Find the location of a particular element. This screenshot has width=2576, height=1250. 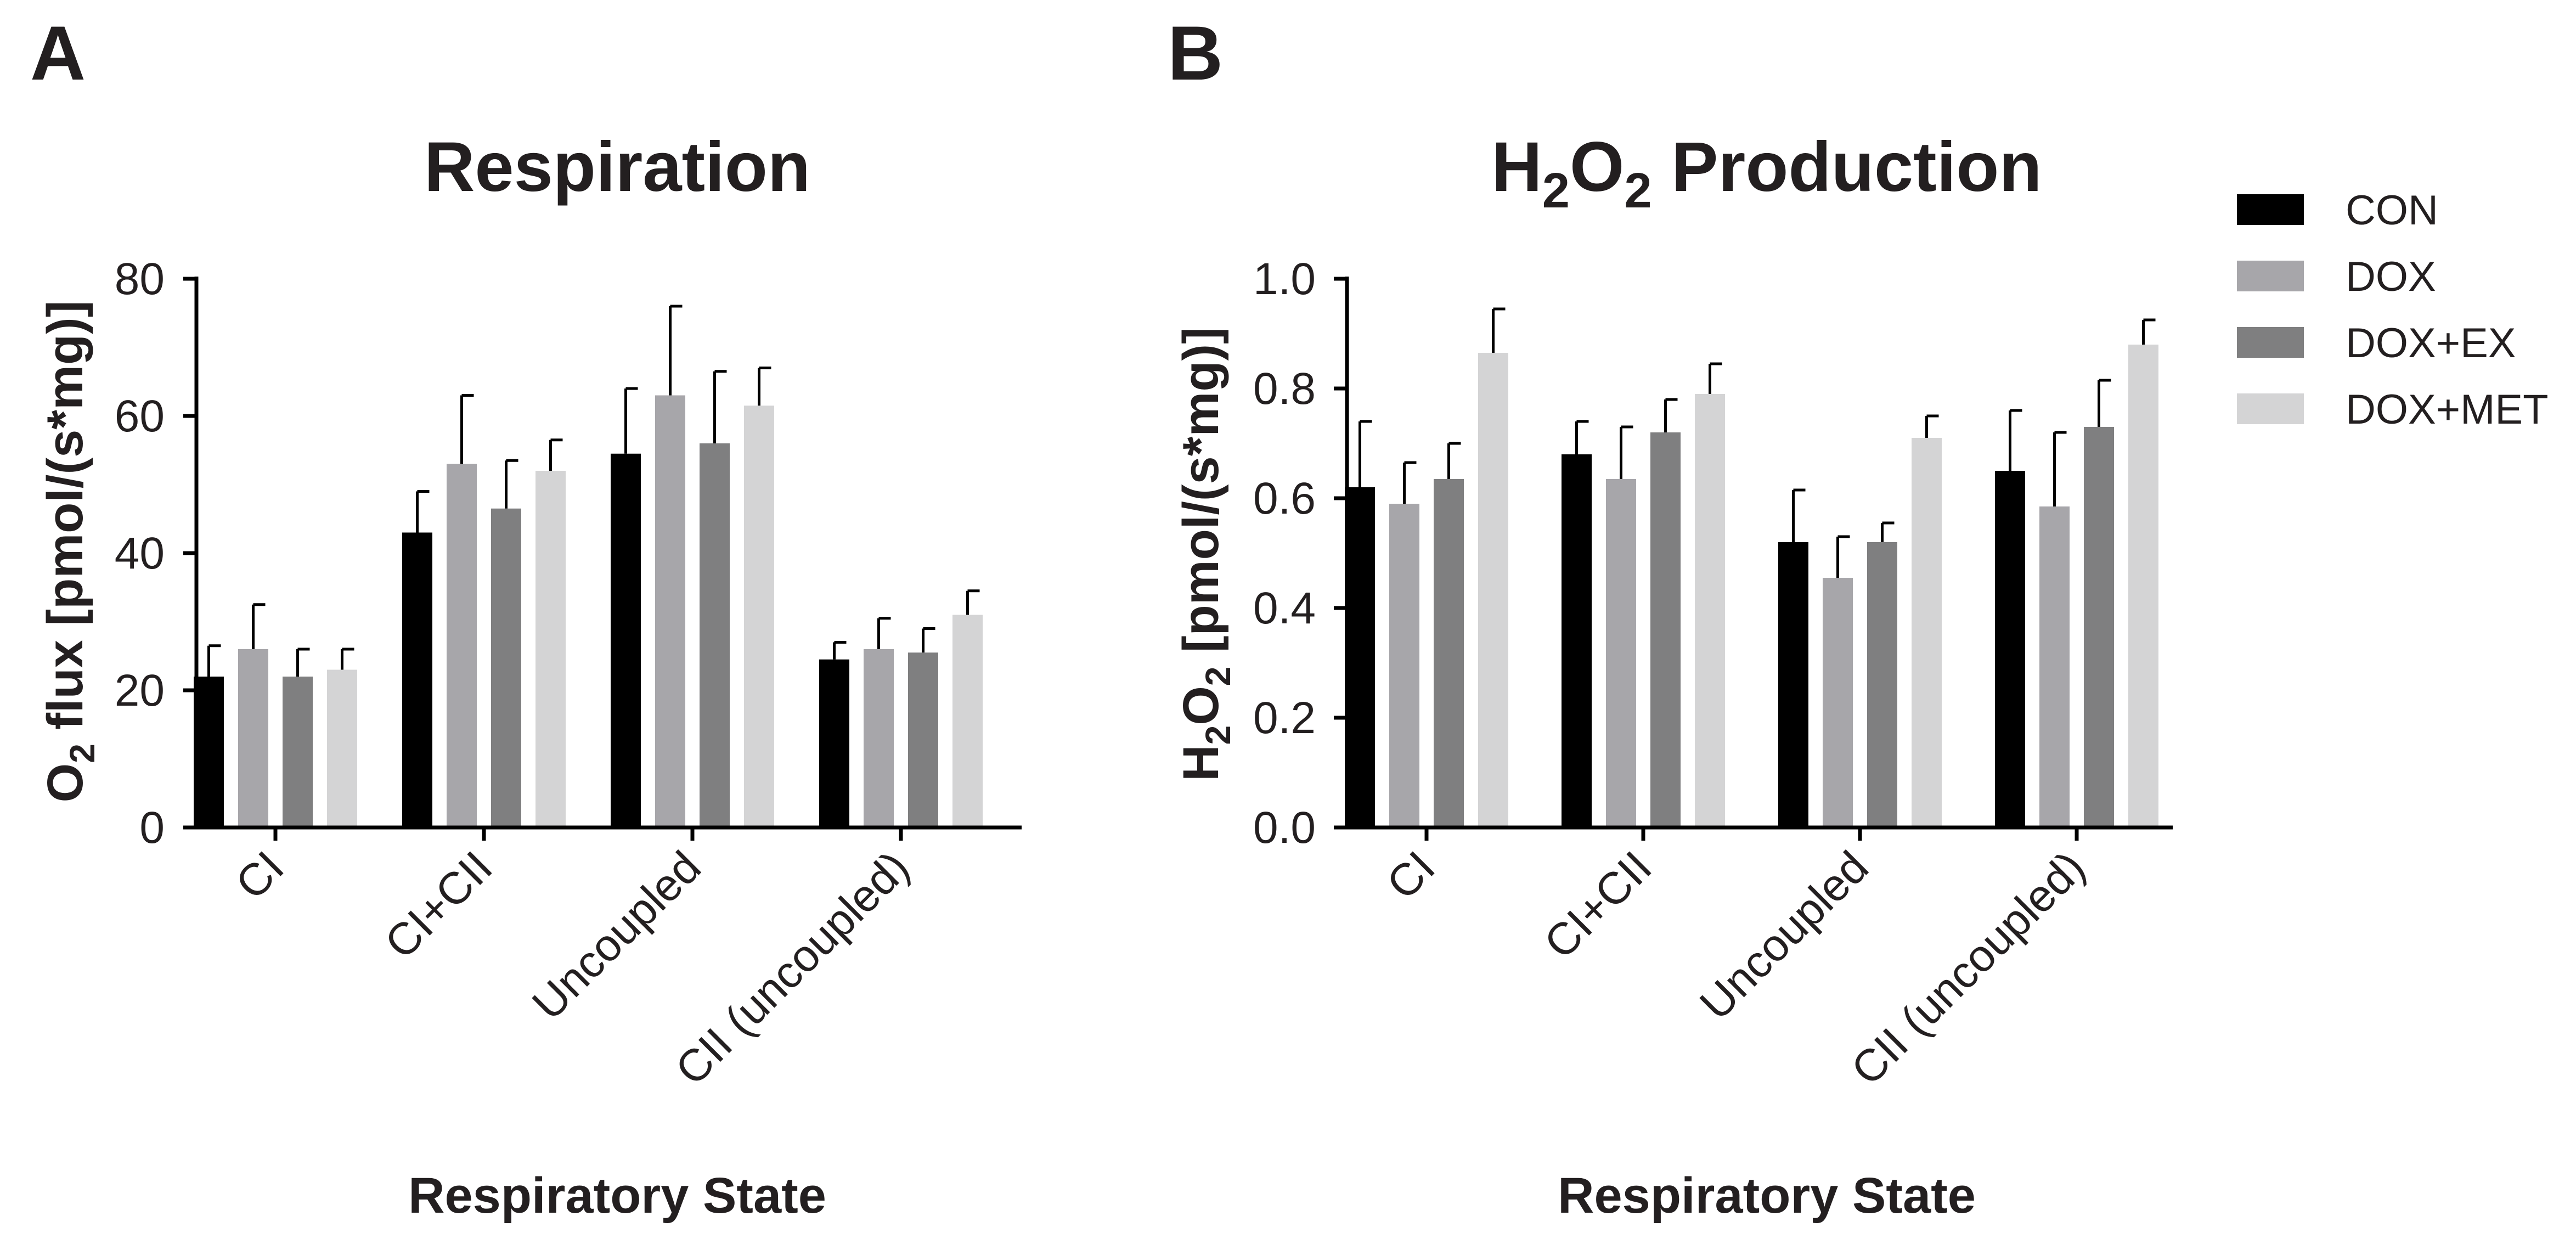

legend-label-dox-met: DOX+MET is located at coordinates (2447, 409).